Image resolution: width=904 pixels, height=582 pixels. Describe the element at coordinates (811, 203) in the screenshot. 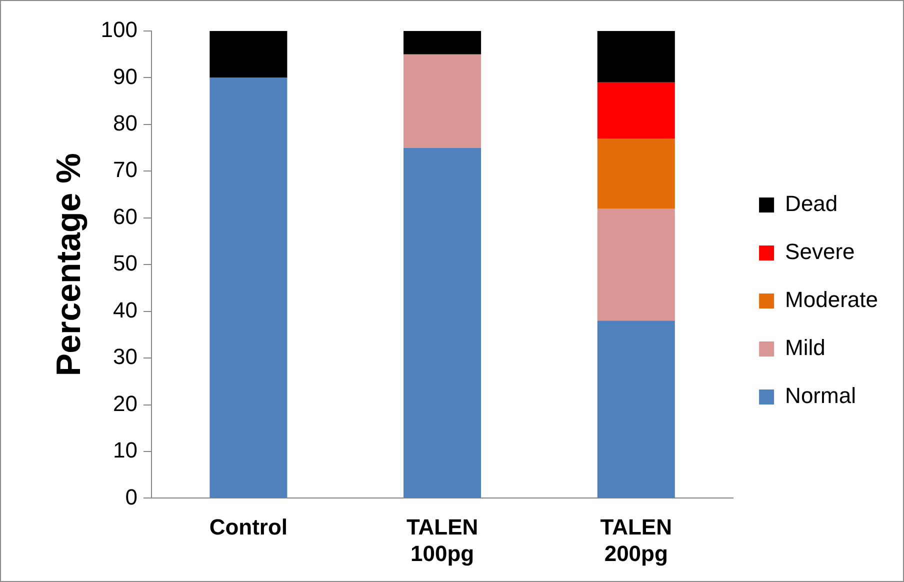

I see `legend-label: Dead` at that location.